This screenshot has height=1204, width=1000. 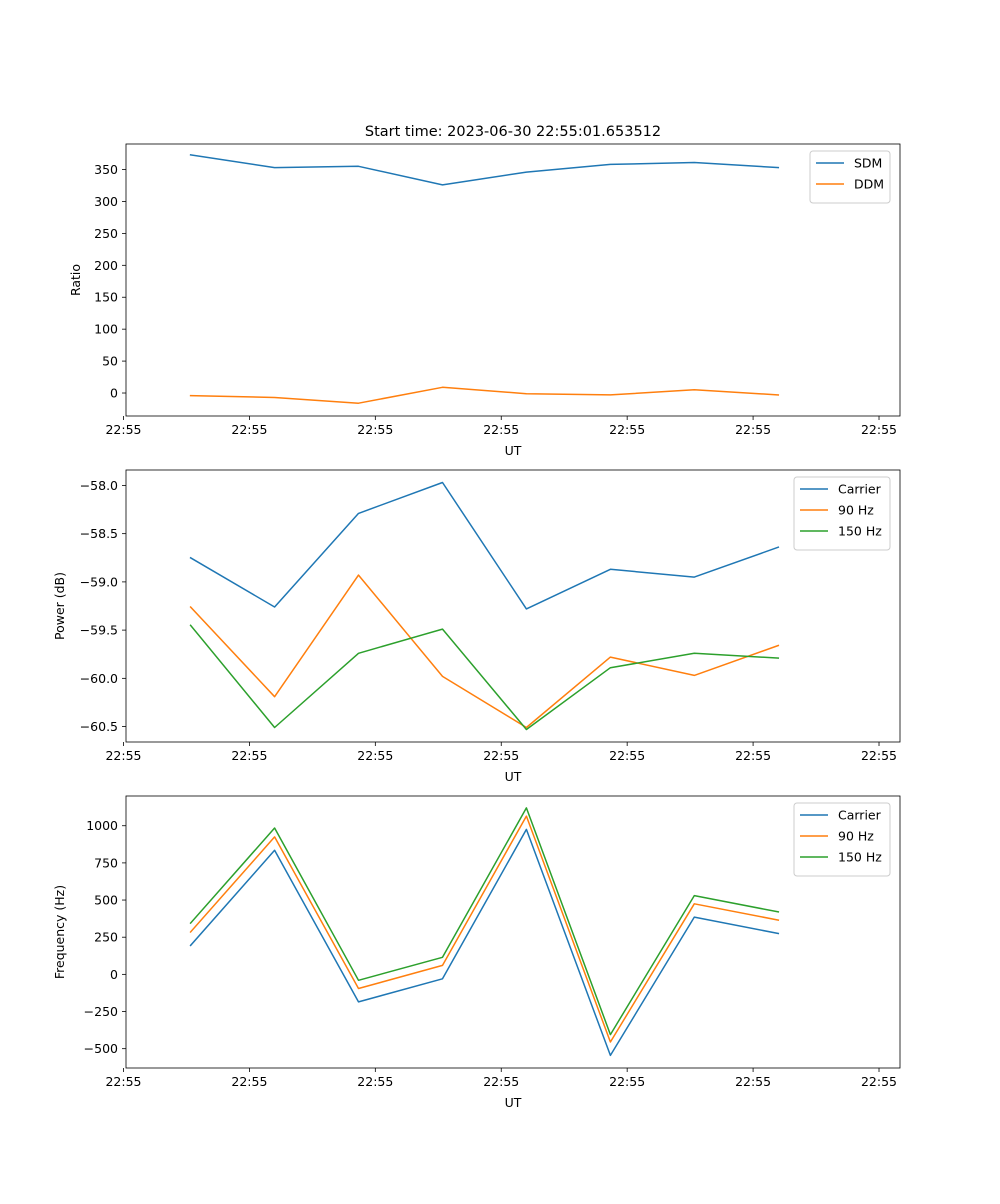 I want to click on power-legend-label: 150 Hz, so click(x=860, y=531).